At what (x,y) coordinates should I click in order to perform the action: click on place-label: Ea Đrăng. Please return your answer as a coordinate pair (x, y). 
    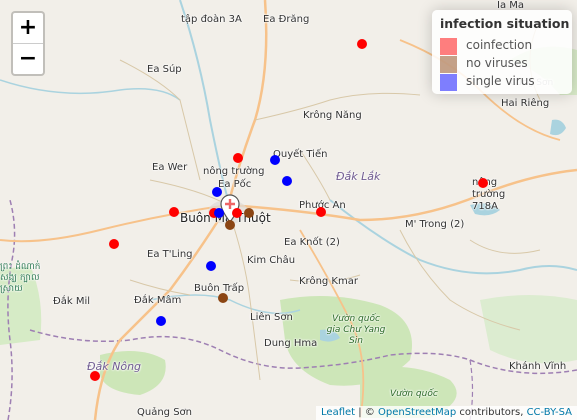
    Looking at the image, I should click on (286, 19).